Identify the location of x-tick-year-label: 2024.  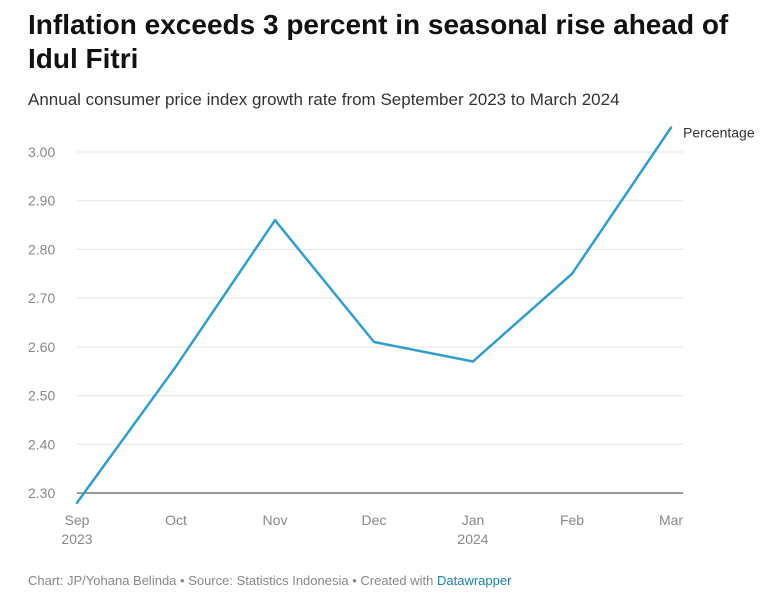
(472, 539).